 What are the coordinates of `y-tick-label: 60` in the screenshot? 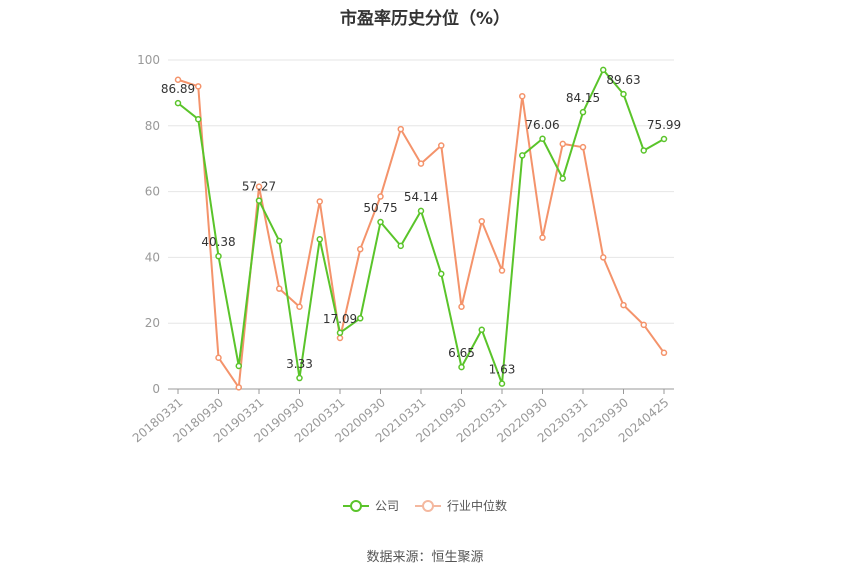 It's located at (152, 192).